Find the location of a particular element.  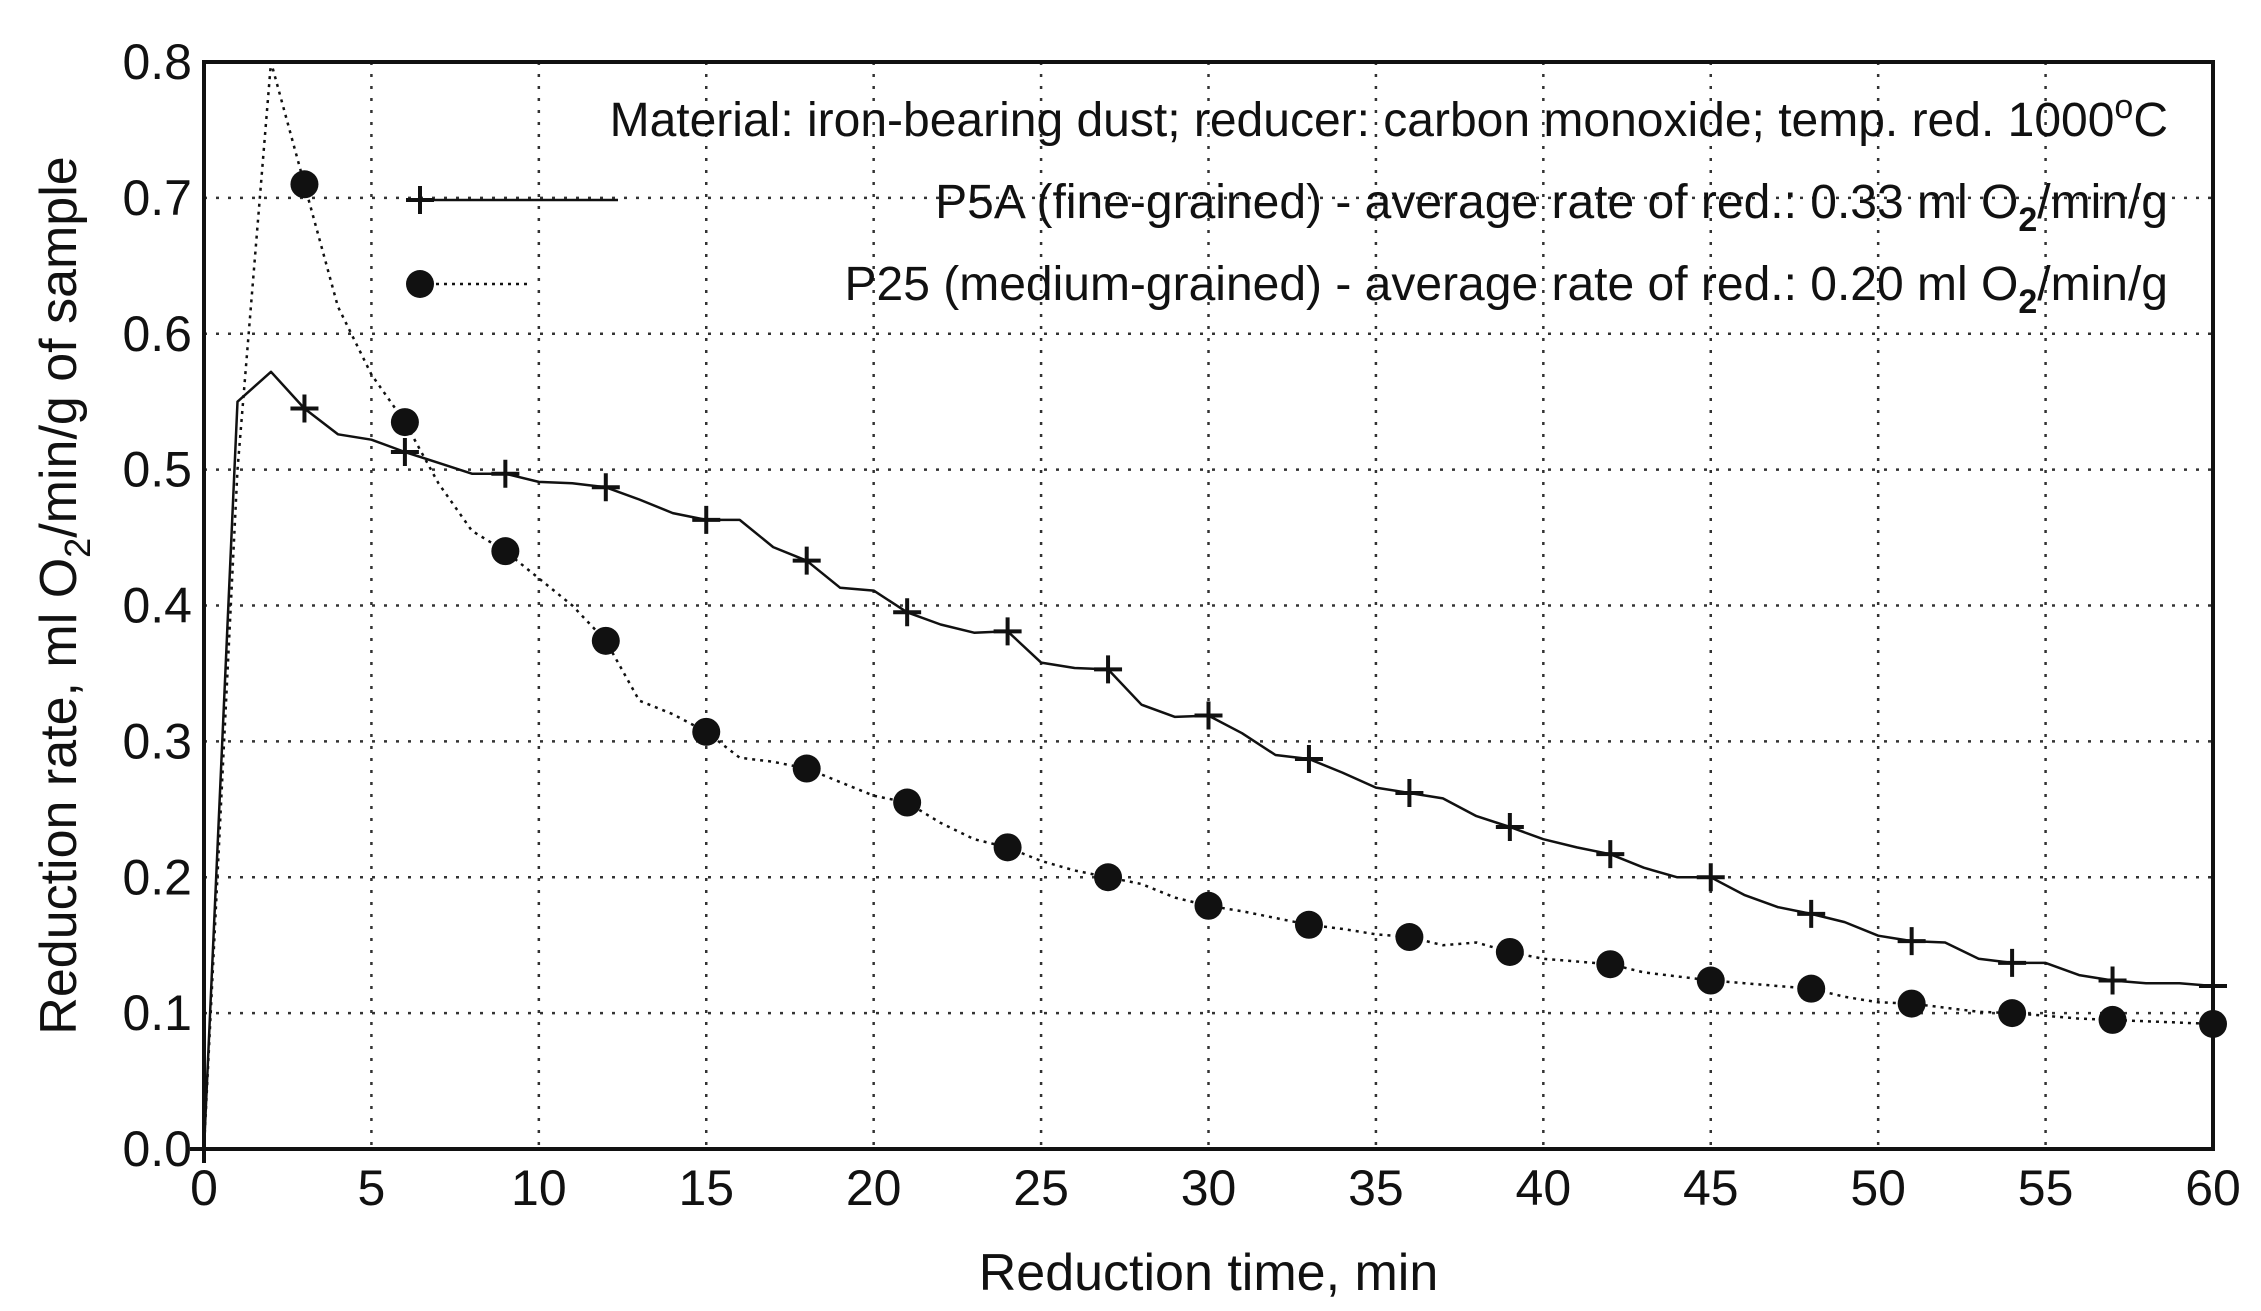

legend-header-part-2: C is located at coordinates (2150, 120).